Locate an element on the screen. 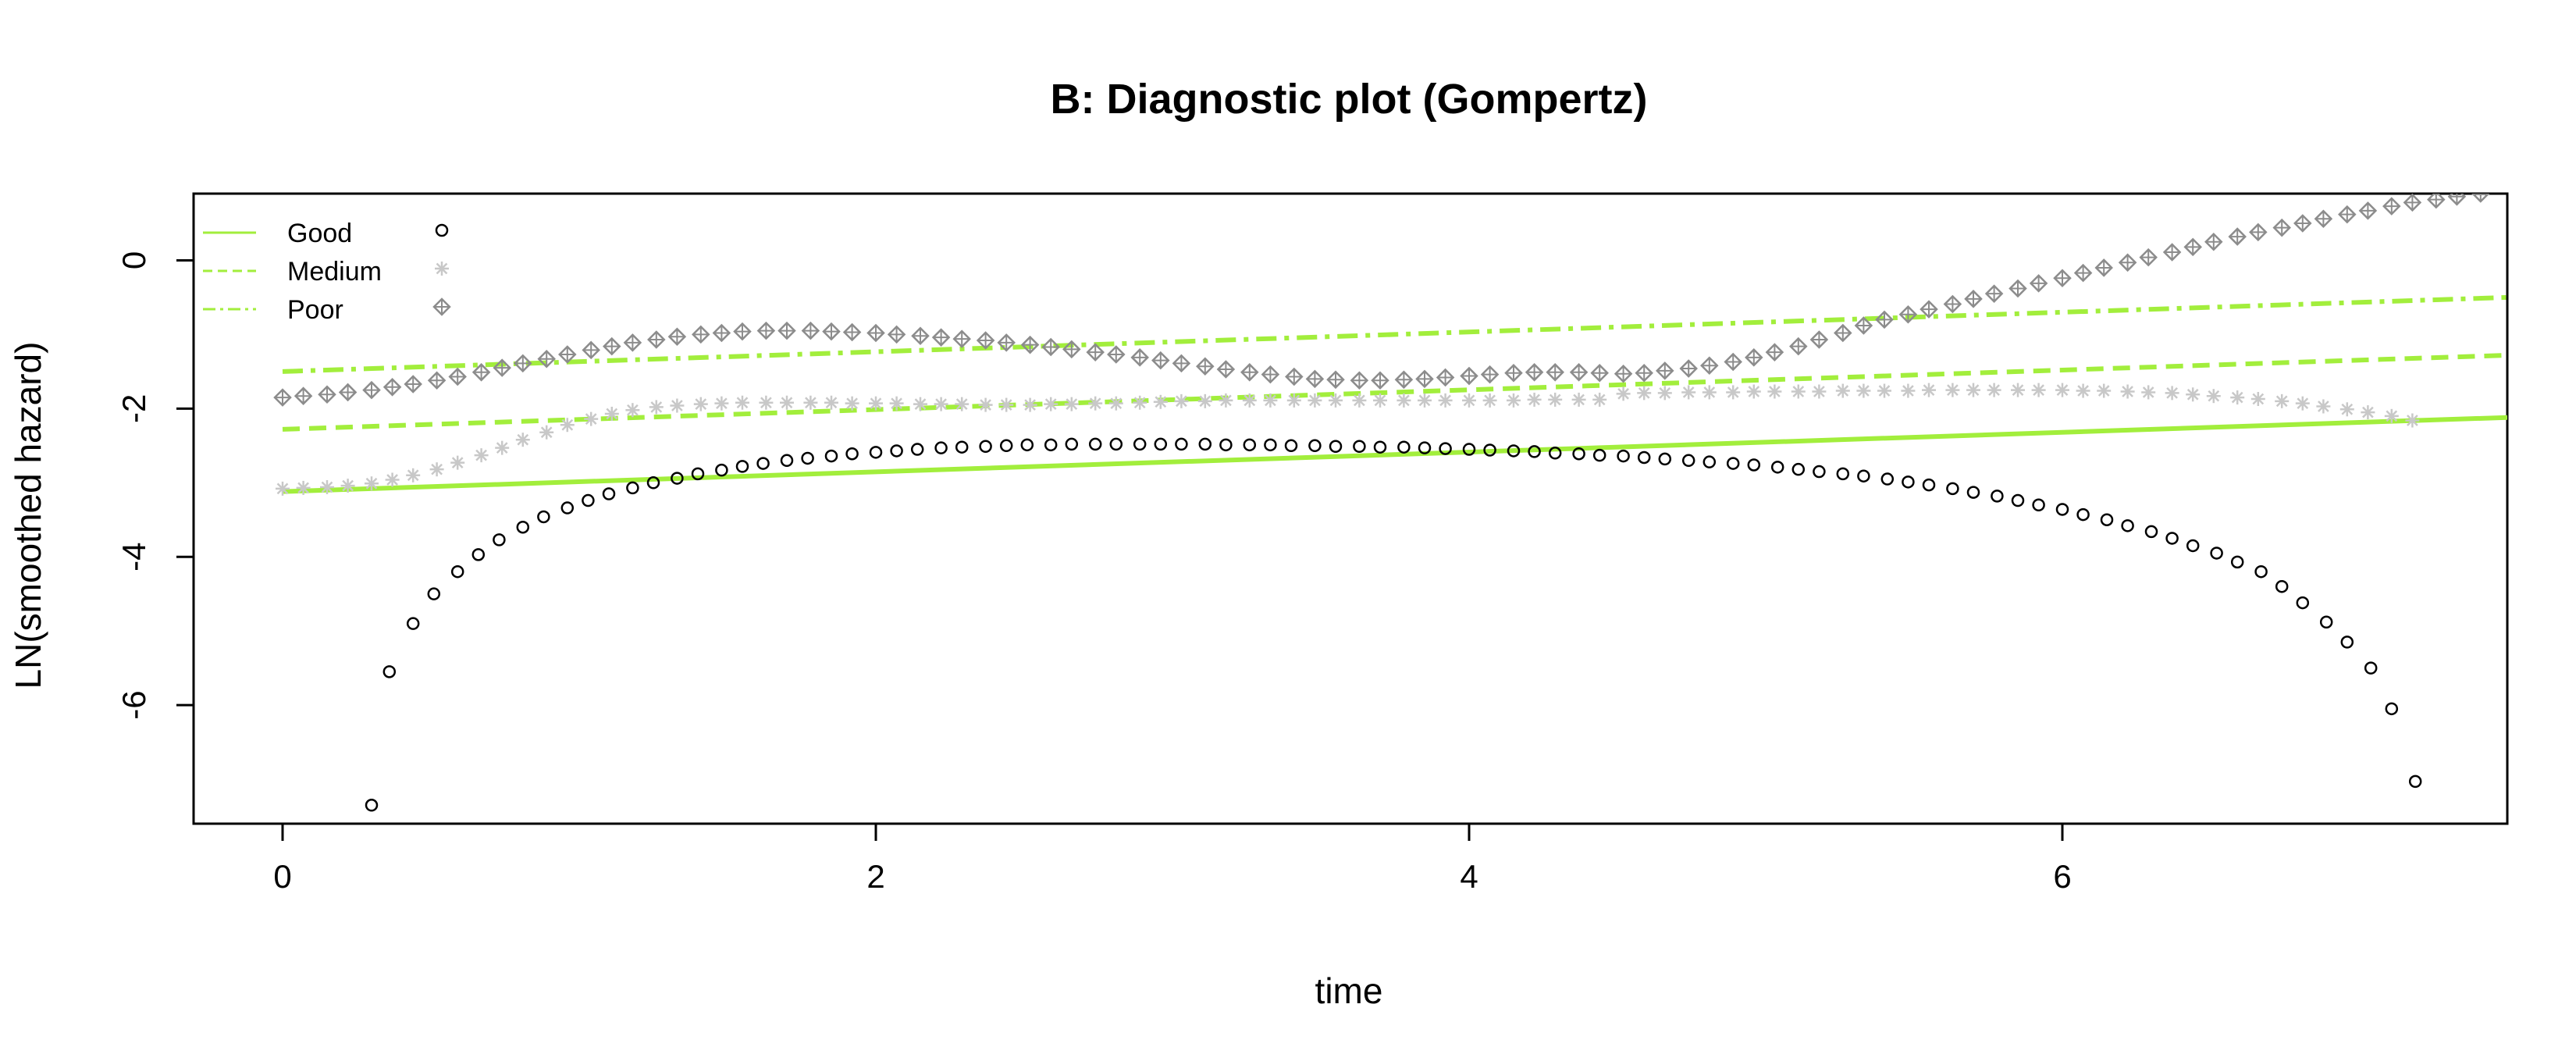 This screenshot has width=2576, height=1054. legend-marker-poor is located at coordinates (441, 306).